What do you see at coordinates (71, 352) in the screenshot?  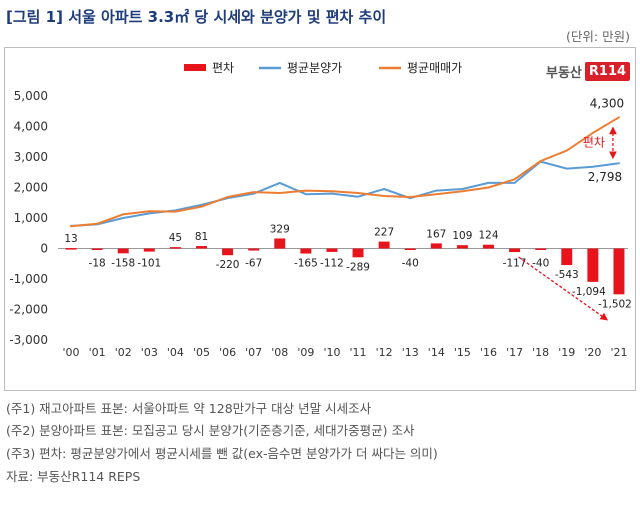 I see `x-tick-label: '00` at bounding box center [71, 352].